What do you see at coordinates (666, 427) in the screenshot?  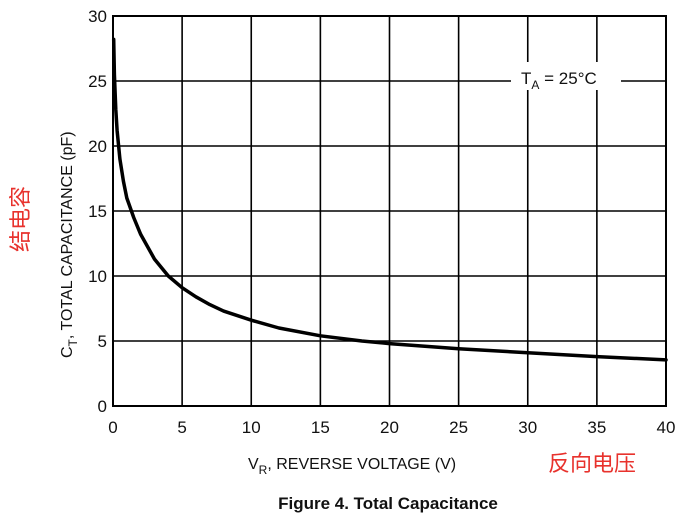 I see `x-tick-label: 40` at bounding box center [666, 427].